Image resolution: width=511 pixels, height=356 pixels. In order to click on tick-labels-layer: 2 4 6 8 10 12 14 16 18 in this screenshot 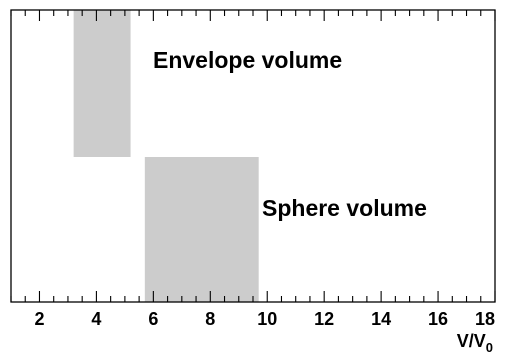, I will do `click(264, 319)`.